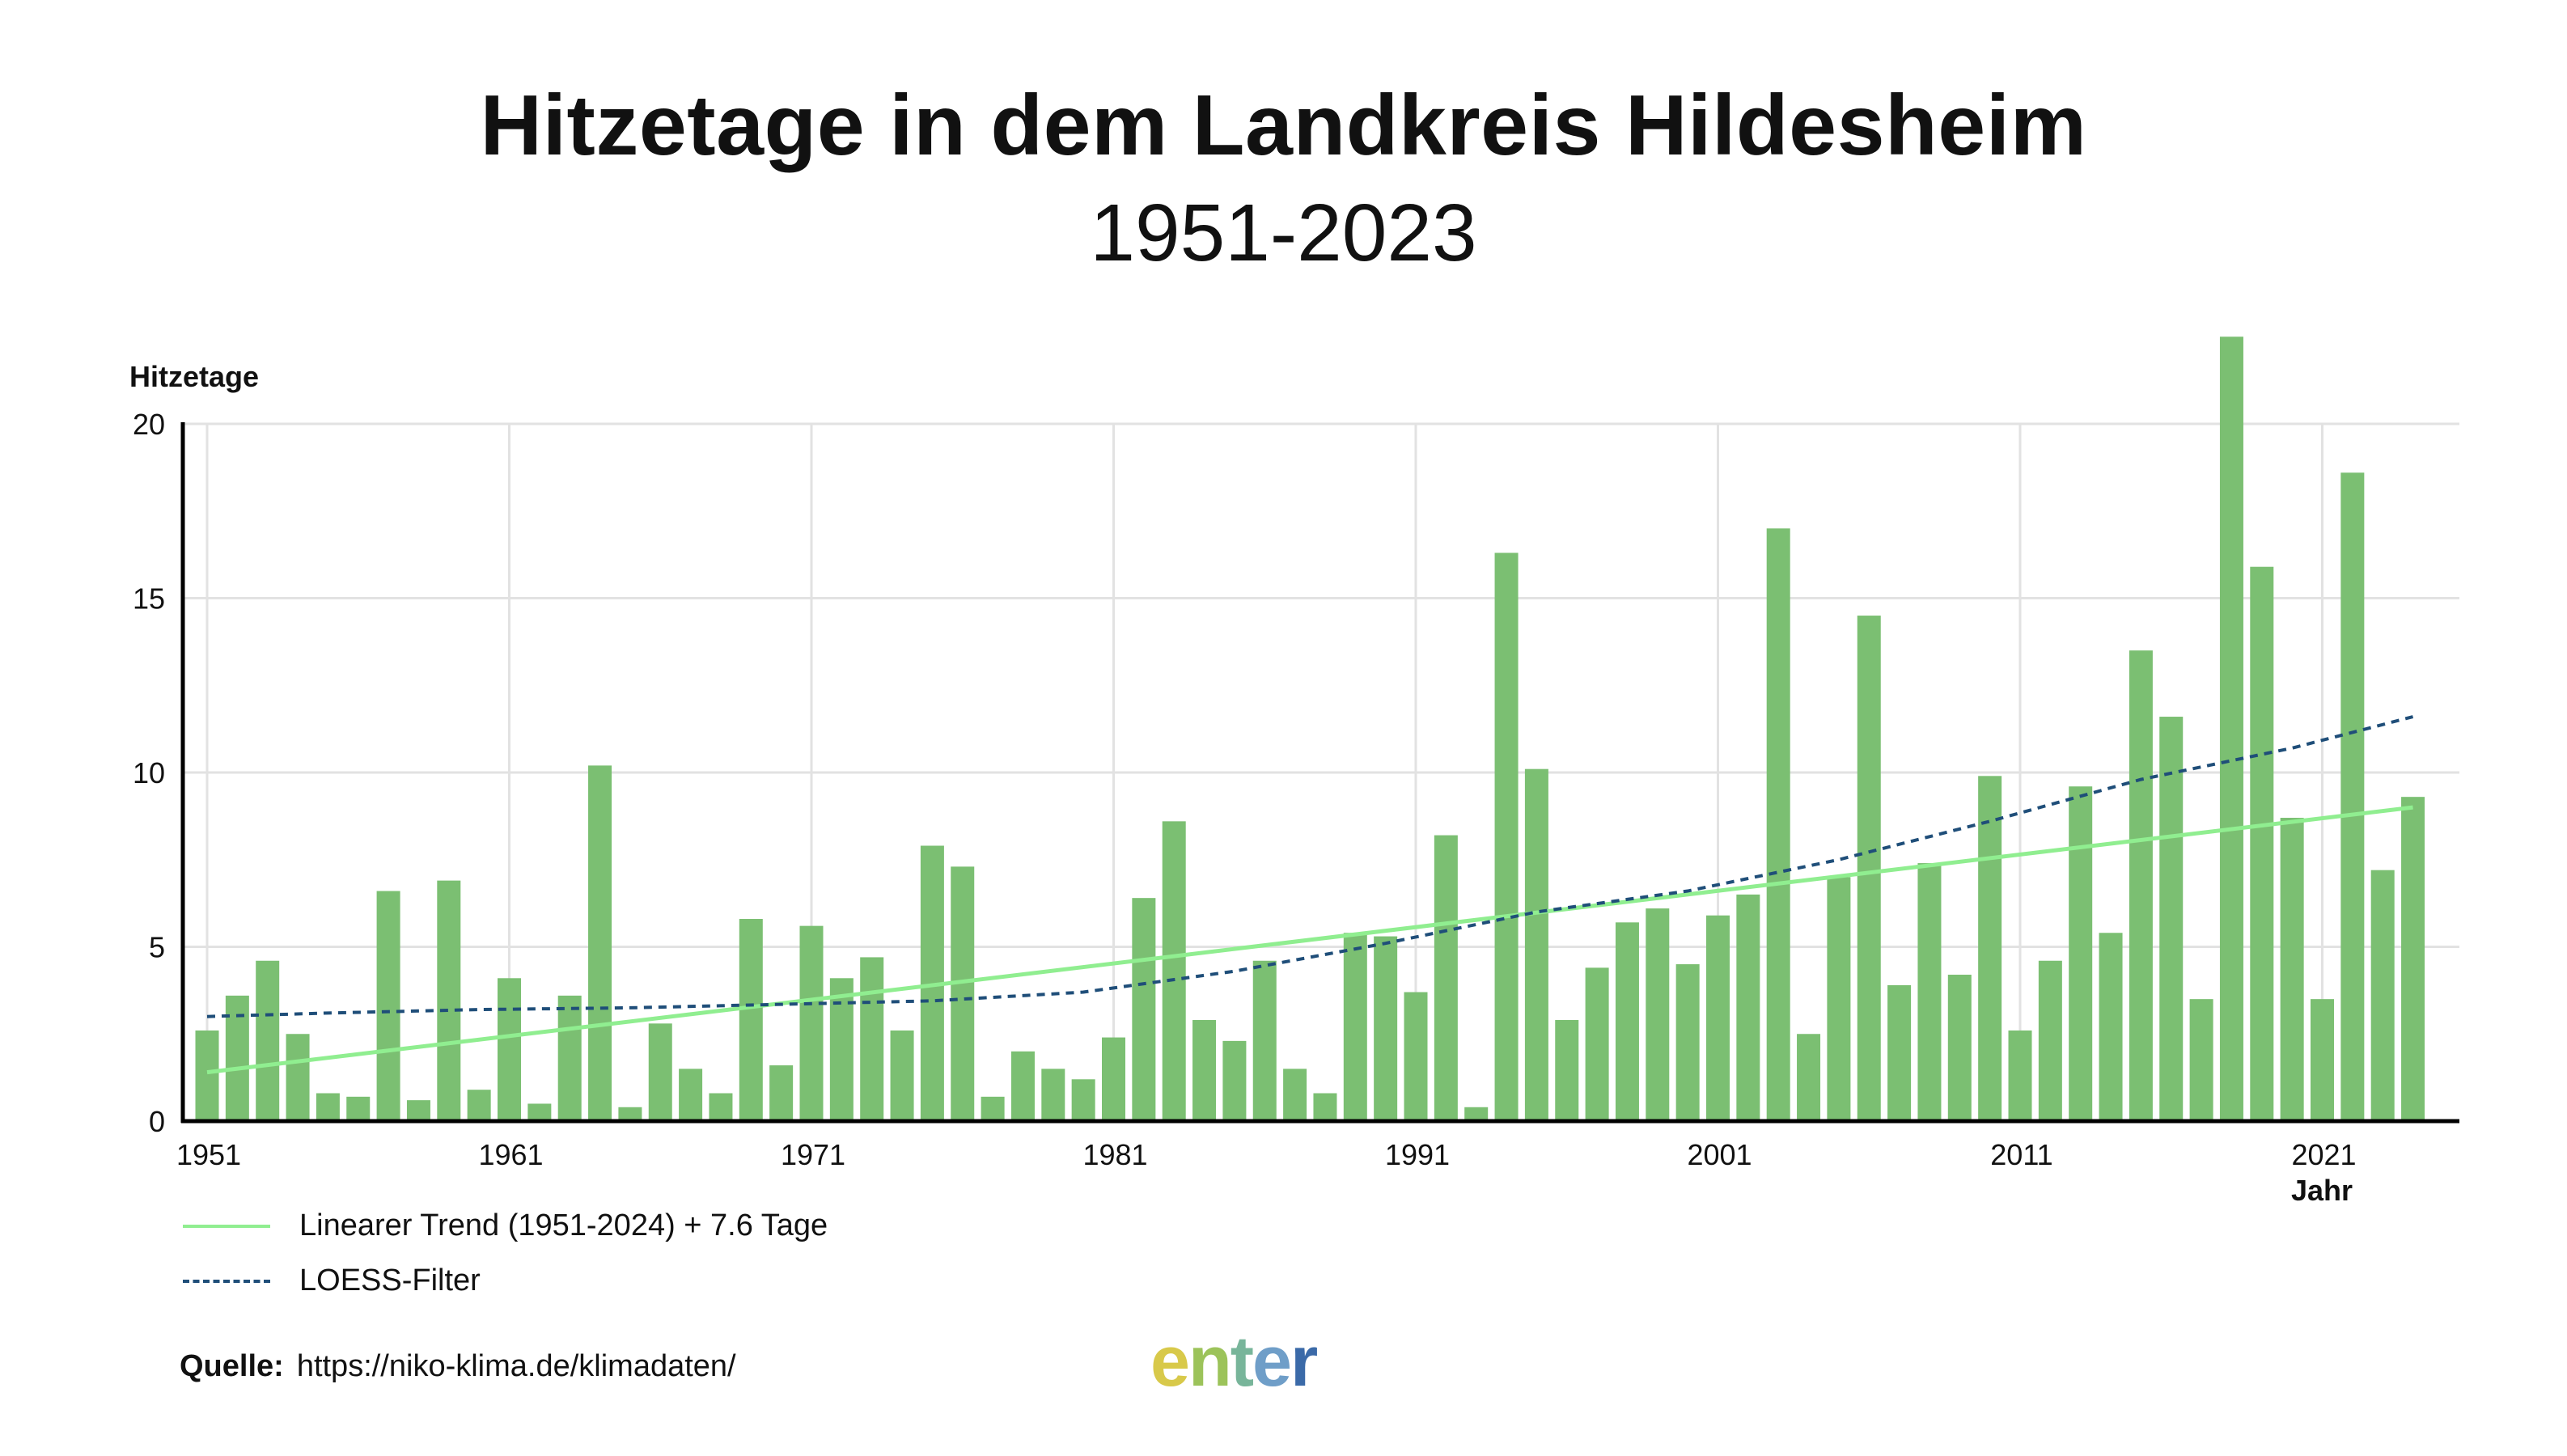 The height and width of the screenshot is (1456, 2567). I want to click on legend-swatch-trend, so click(226, 1226).